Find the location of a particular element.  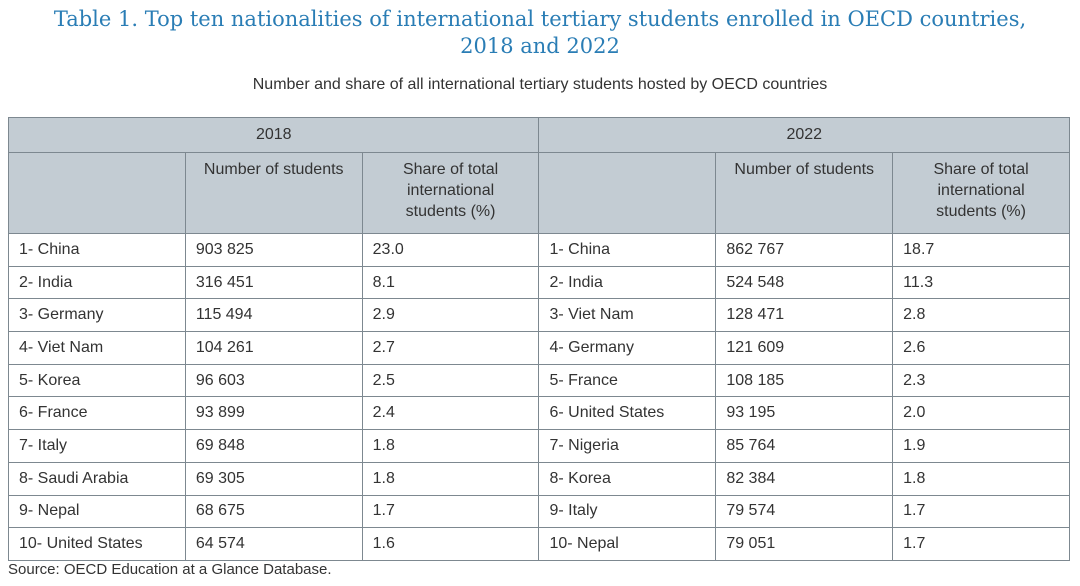

2022-country-cell: 9- Italy is located at coordinates (627, 511).